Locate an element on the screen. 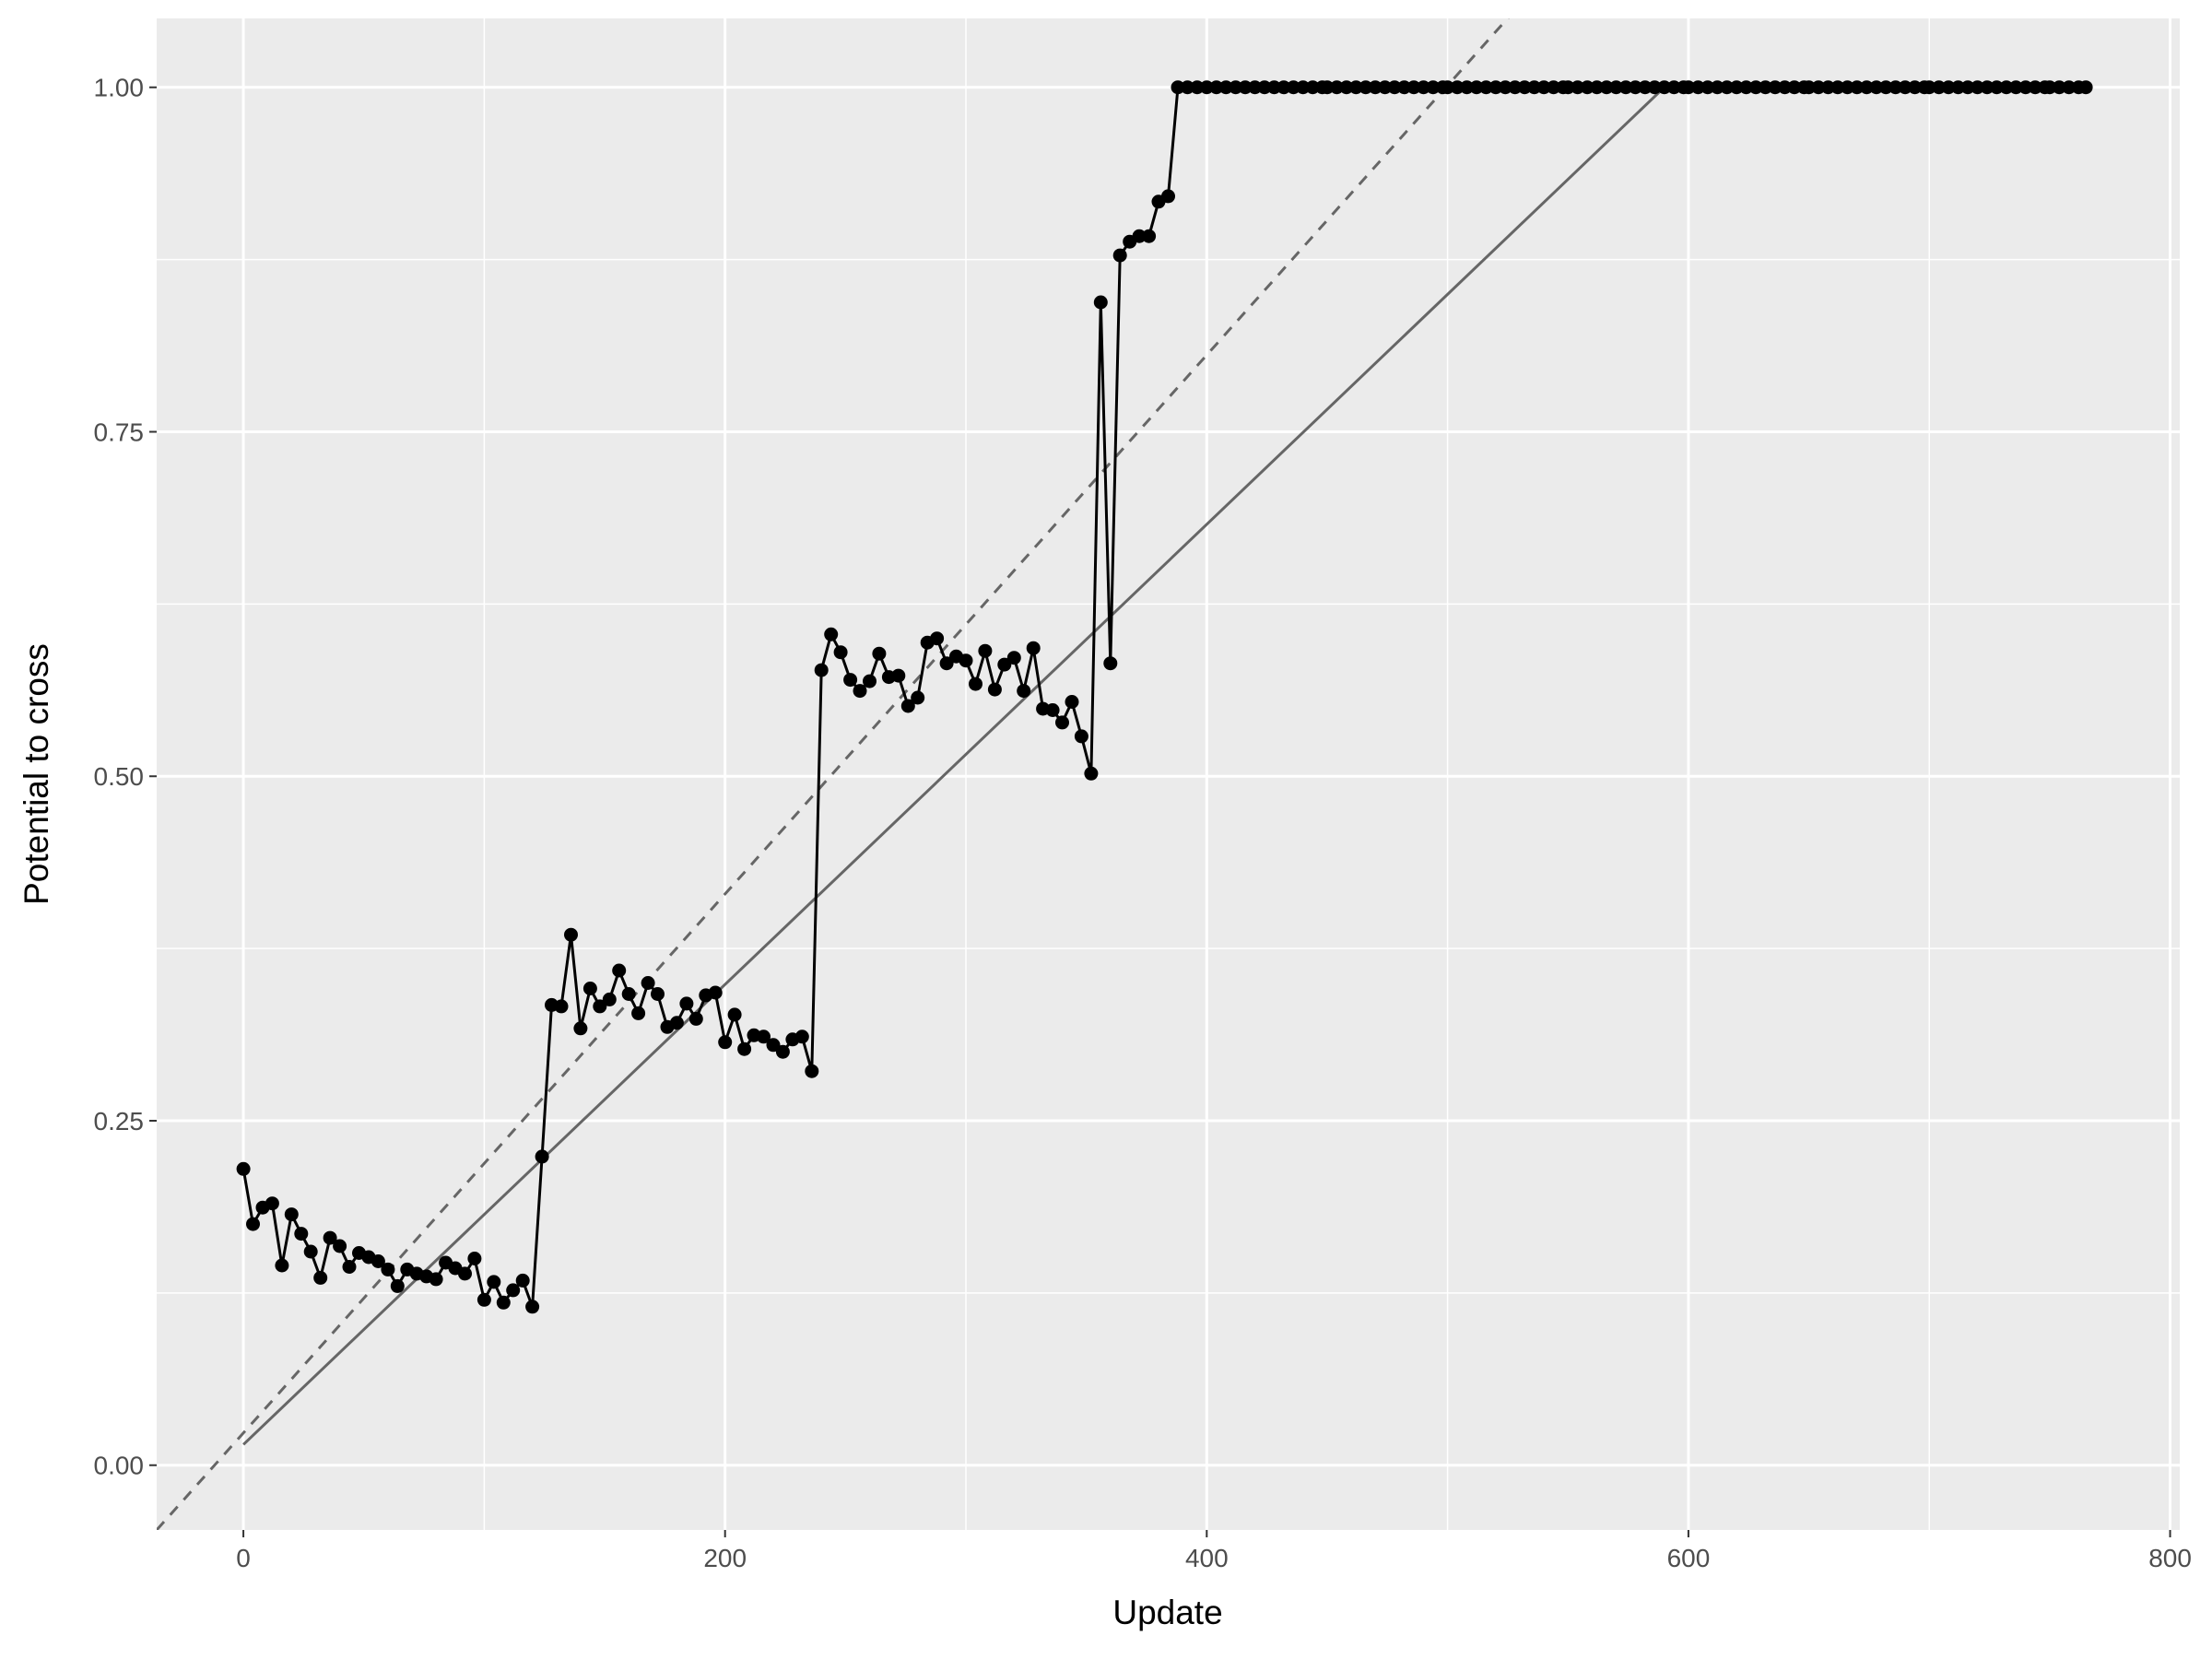 Image resolution: width=2212 pixels, height=1659 pixels. x-tick-label: 0 is located at coordinates (243, 1558).